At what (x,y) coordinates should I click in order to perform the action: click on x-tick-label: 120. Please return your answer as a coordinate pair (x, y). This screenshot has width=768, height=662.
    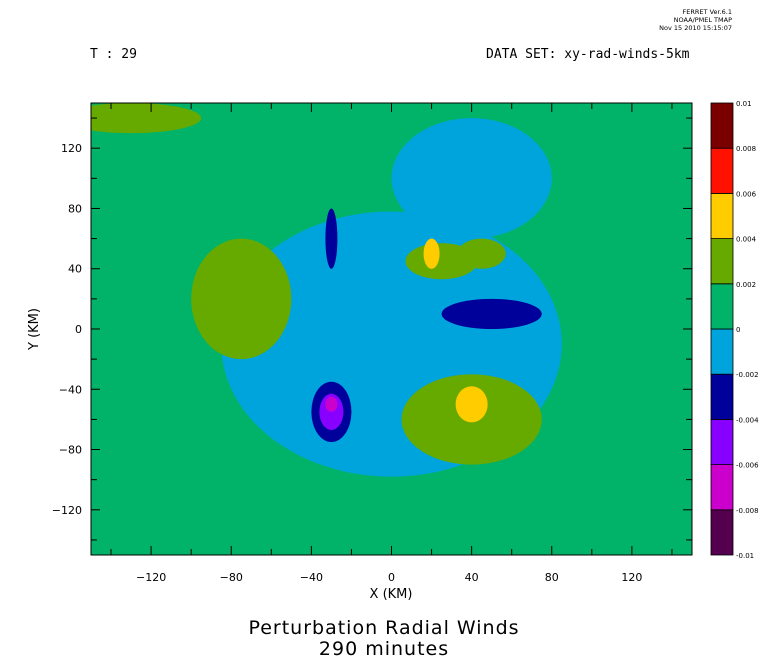
    Looking at the image, I should click on (631, 577).